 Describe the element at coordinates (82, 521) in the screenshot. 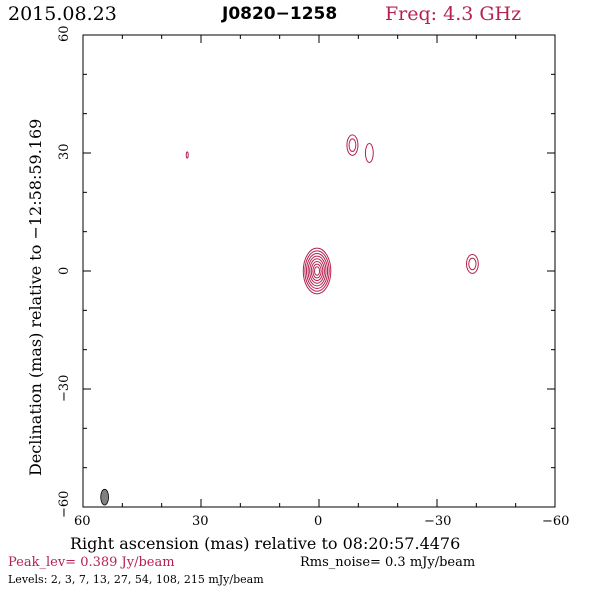

I see `x-tick-label: 60` at that location.